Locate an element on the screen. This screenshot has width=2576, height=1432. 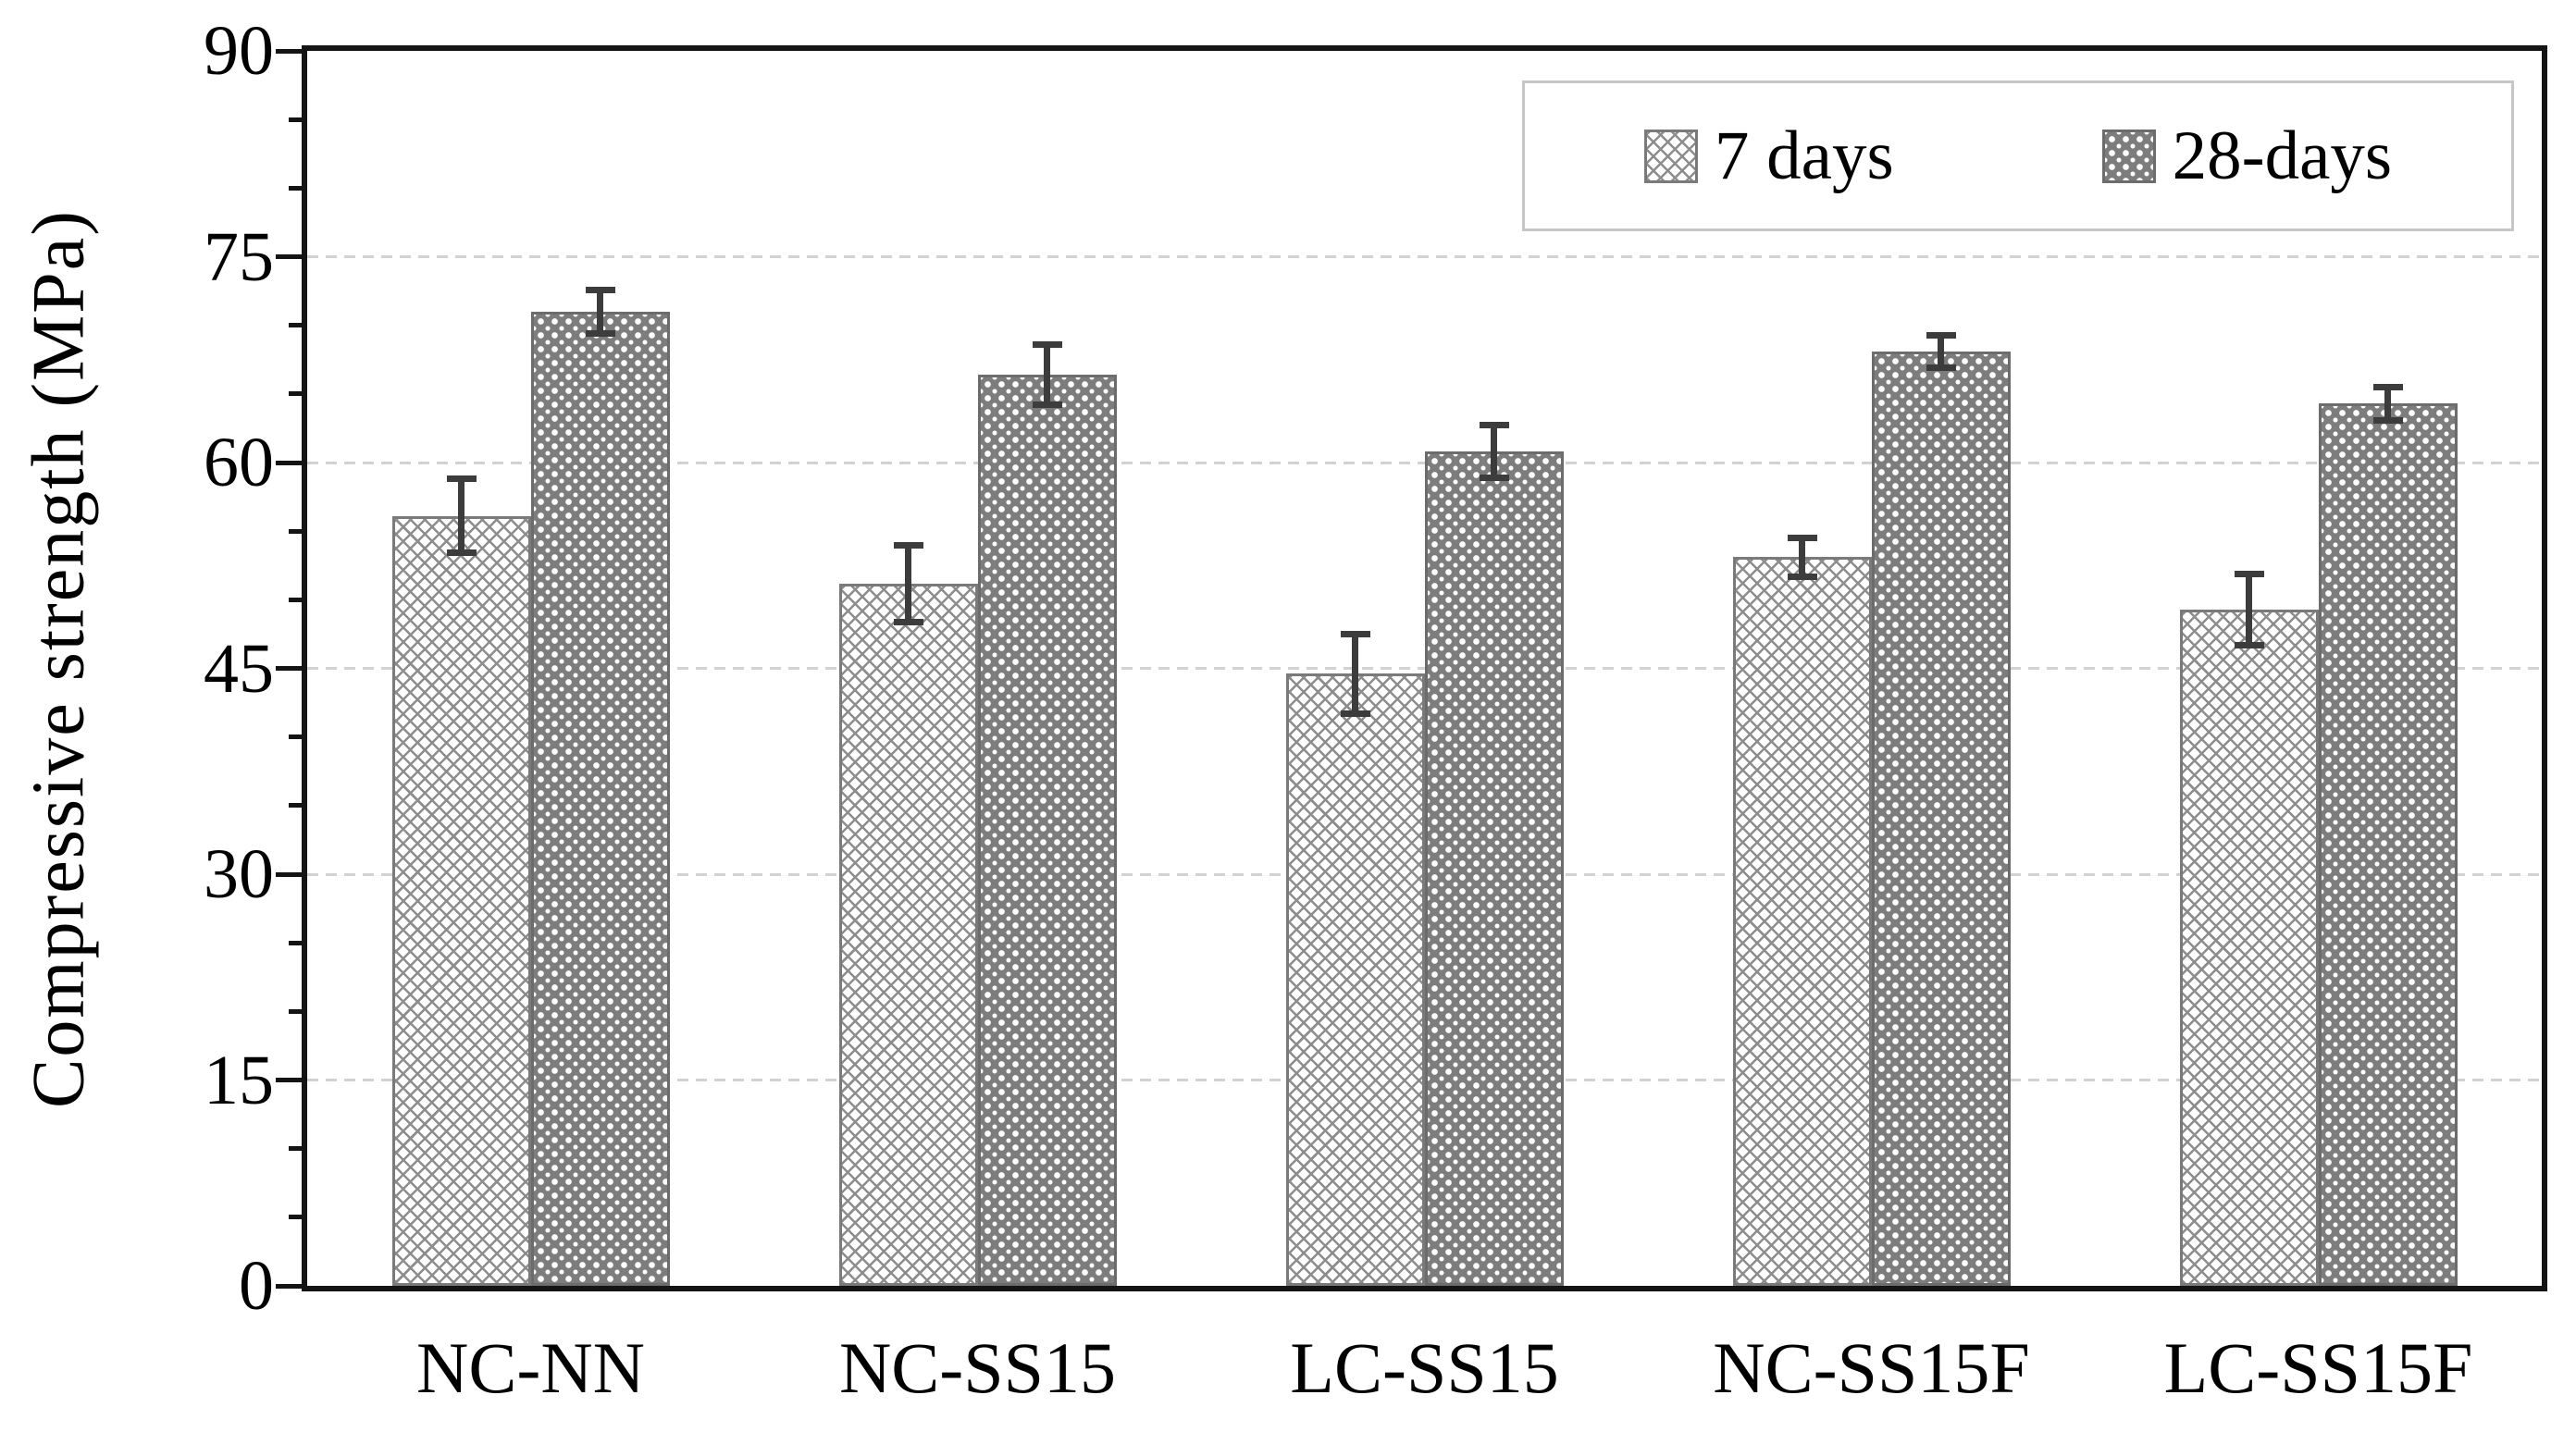
error-bar-7-days-NC-NN-cap-top is located at coordinates (462, 479).